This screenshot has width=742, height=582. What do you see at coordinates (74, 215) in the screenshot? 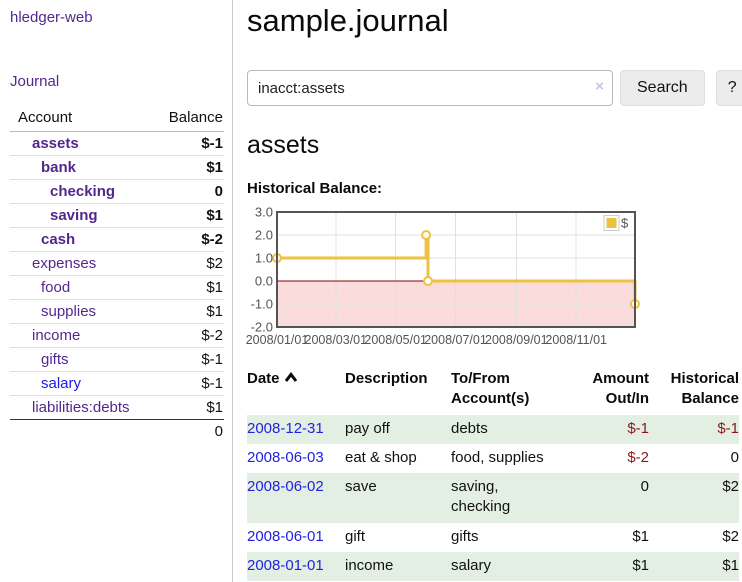
I see `account-link-saving: saving` at bounding box center [74, 215].